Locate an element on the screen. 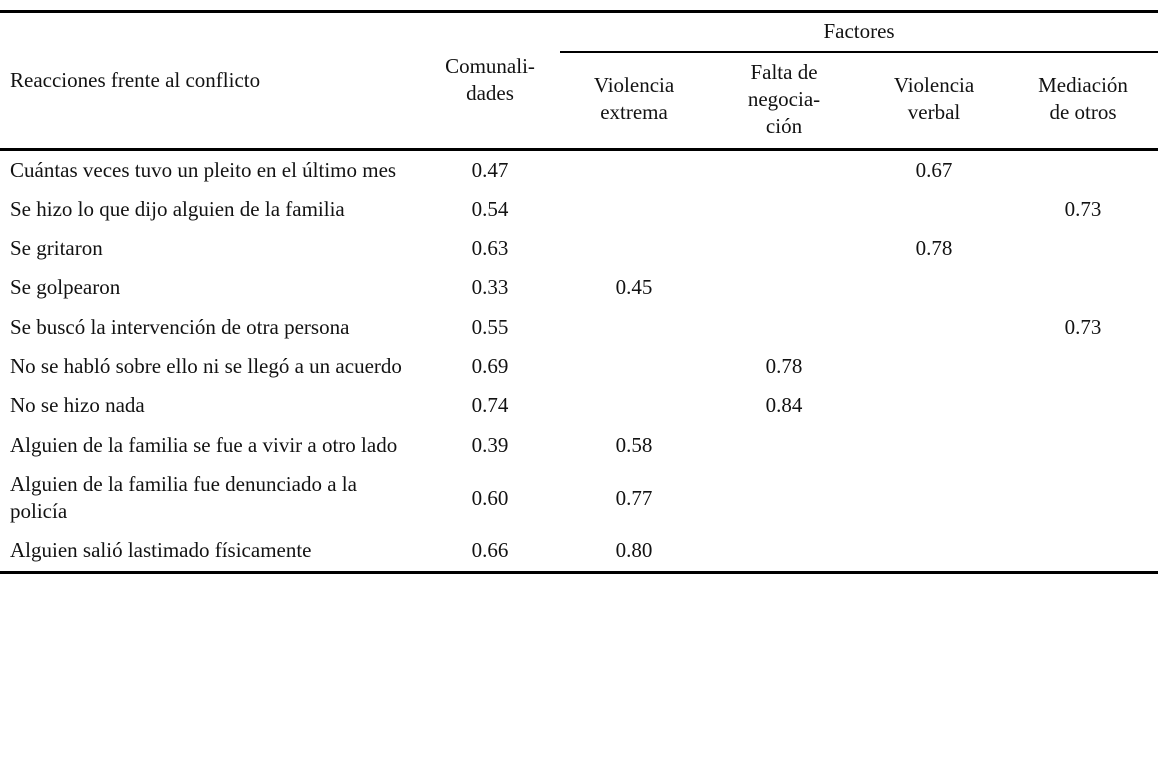 Image resolution: width=1160 pixels, height=778 pixels. value-cell-comunalidades: 0.47 is located at coordinates (490, 169).